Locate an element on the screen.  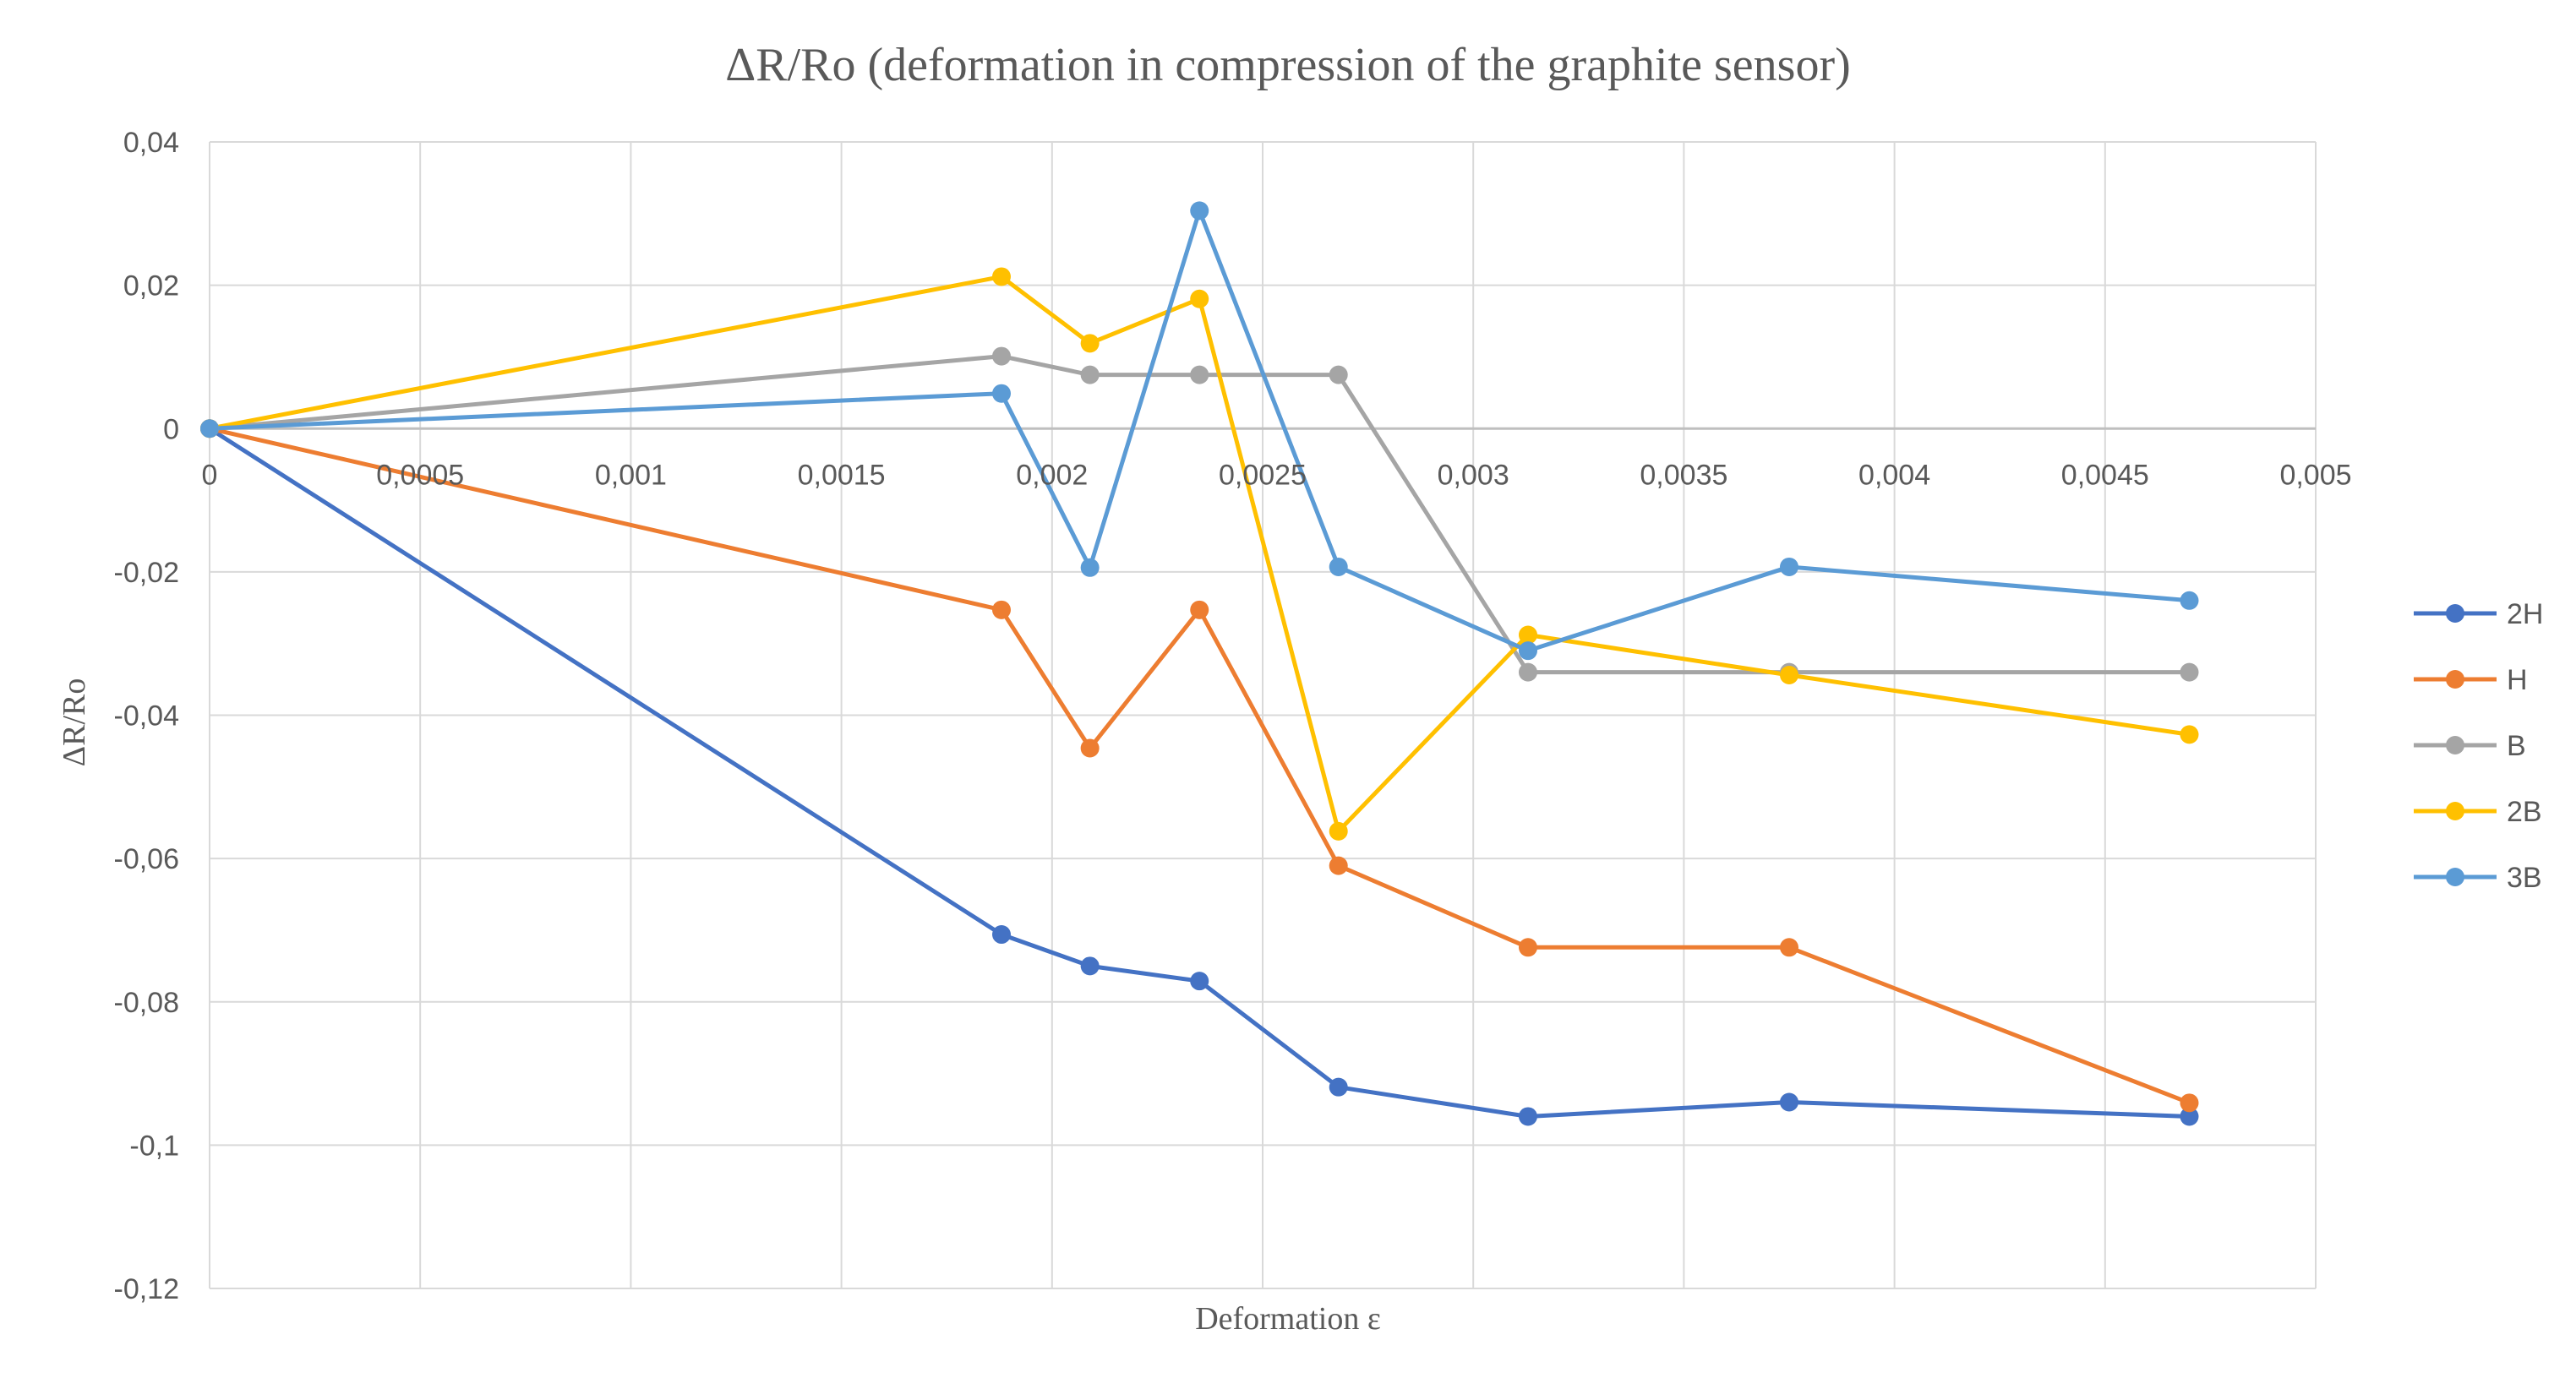
y-axis-title: ΔR/Ro is located at coordinates (74, 723).